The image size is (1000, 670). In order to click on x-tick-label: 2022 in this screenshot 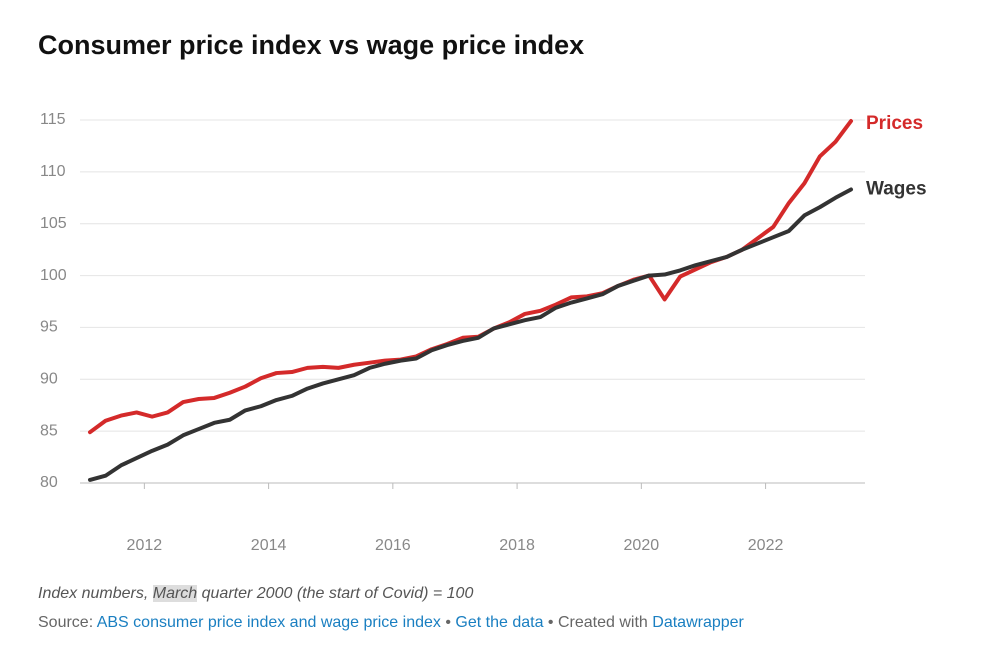, I will do `click(766, 545)`.